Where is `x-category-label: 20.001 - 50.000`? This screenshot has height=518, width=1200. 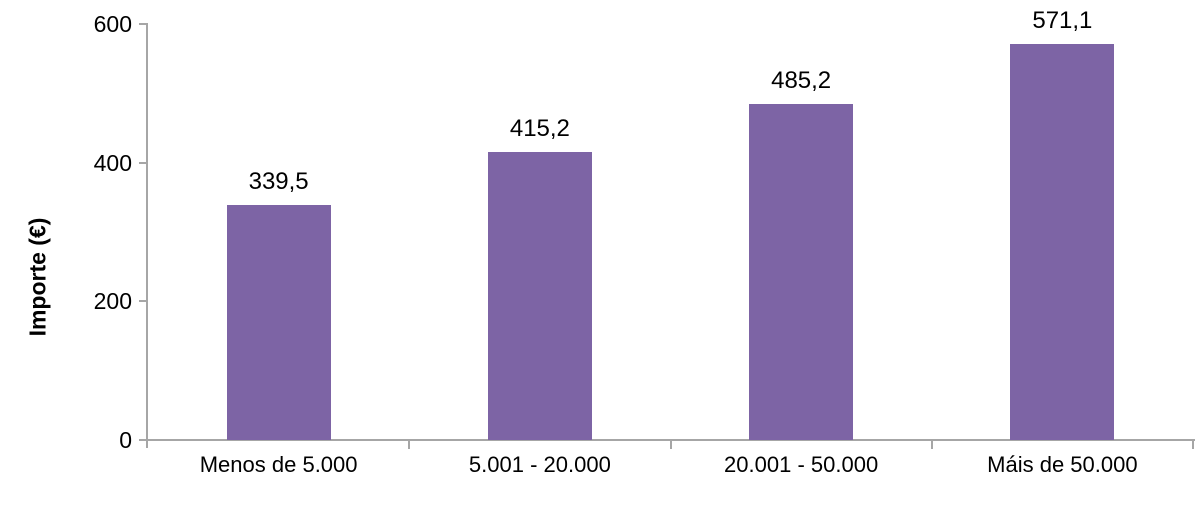
x-category-label: 20.001 - 50.000 is located at coordinates (801, 464).